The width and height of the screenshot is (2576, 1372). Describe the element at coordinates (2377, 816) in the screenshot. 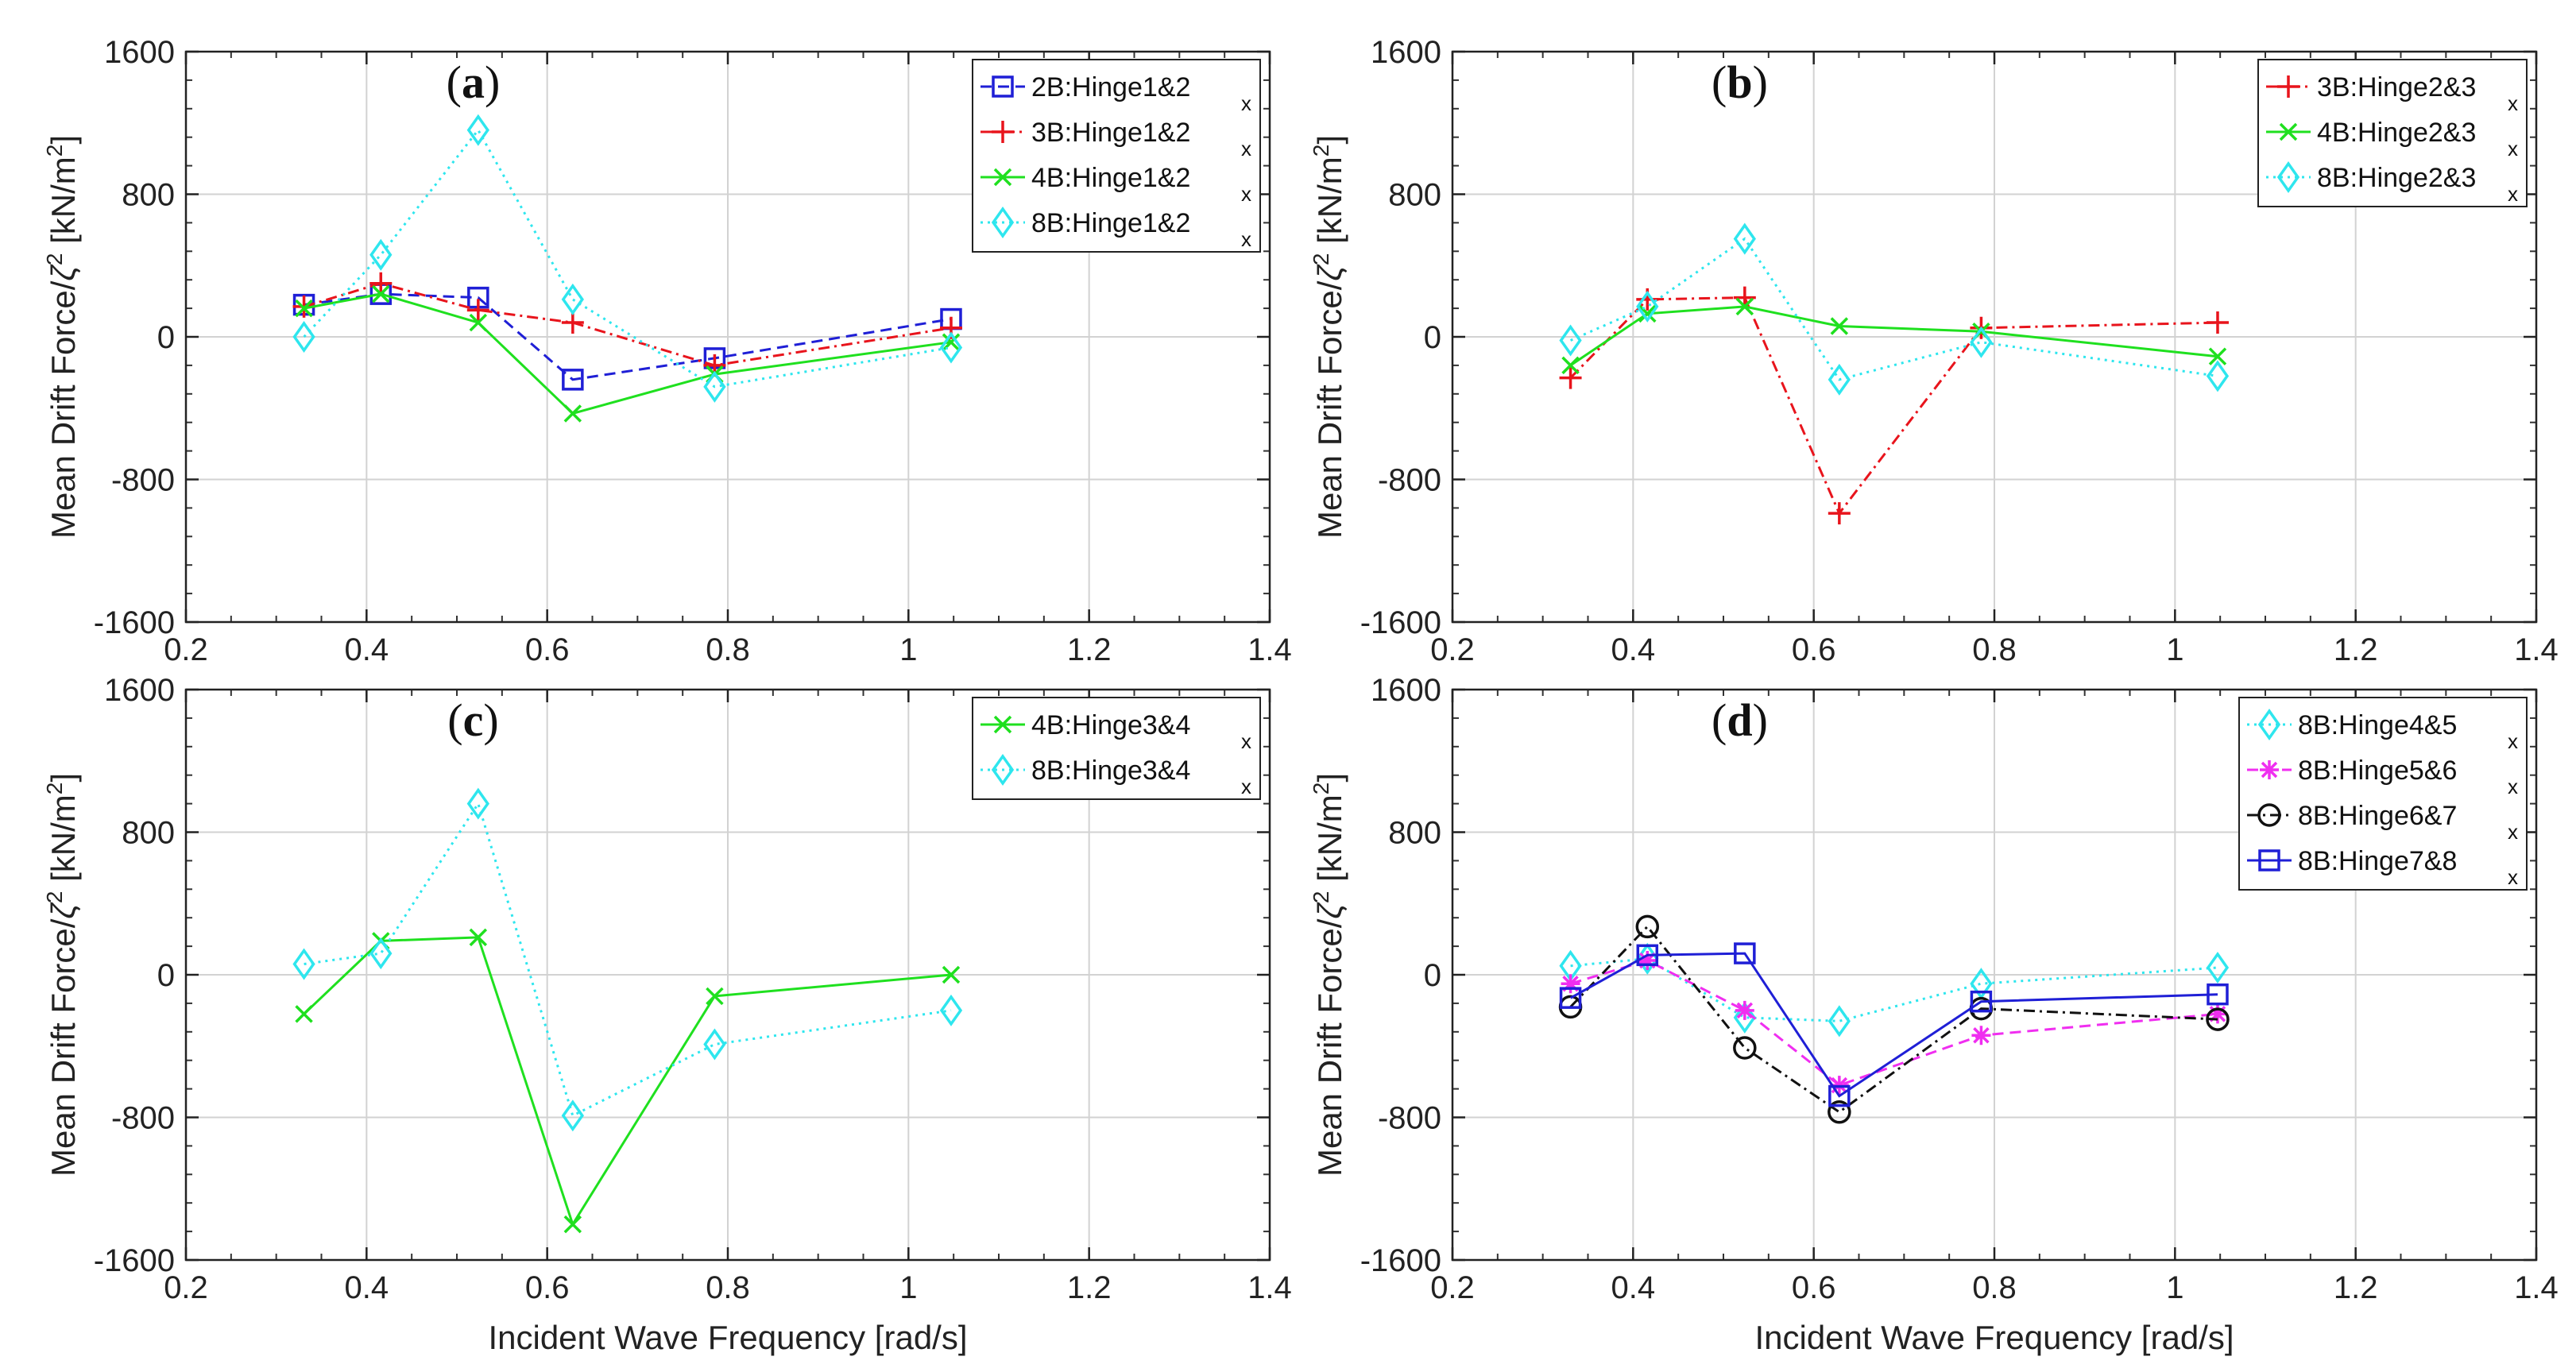

I see `legend-entry: 8B:Hinge6&7` at that location.